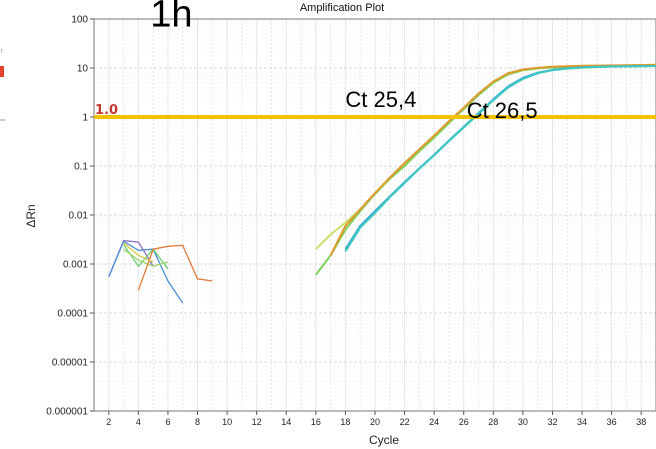  Describe the element at coordinates (257, 422) in the screenshot. I see `x-tick-label: 12` at that location.